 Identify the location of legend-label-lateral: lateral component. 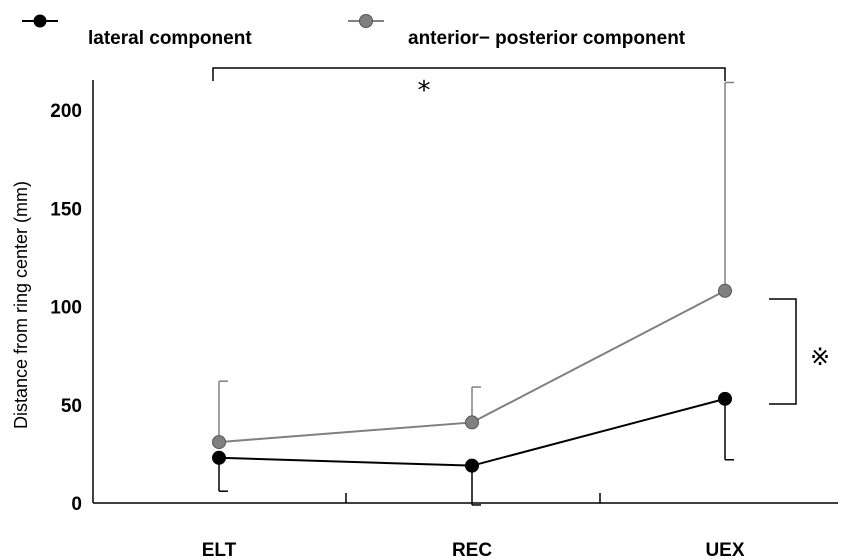
(170, 38).